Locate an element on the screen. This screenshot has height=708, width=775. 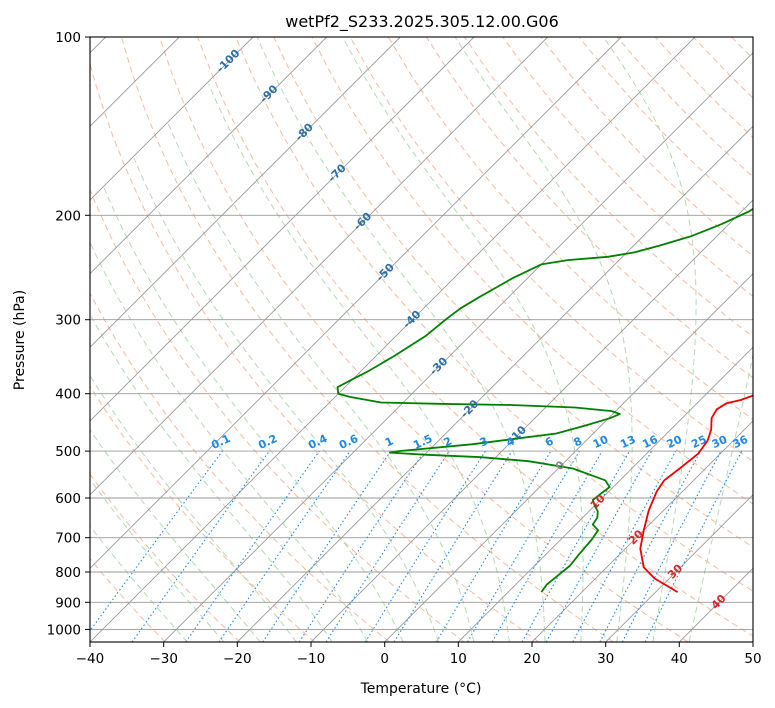
mixing-ratio-tick-label: 13 is located at coordinates (627, 442).